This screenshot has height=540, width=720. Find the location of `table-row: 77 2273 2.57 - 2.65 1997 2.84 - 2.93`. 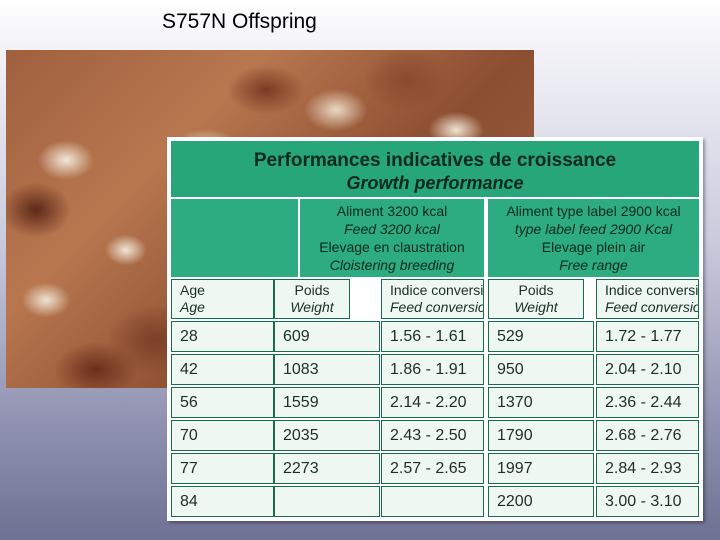

table-row: 77 2273 2.57 - 2.65 1997 2.84 - 2.93 is located at coordinates (435, 468).